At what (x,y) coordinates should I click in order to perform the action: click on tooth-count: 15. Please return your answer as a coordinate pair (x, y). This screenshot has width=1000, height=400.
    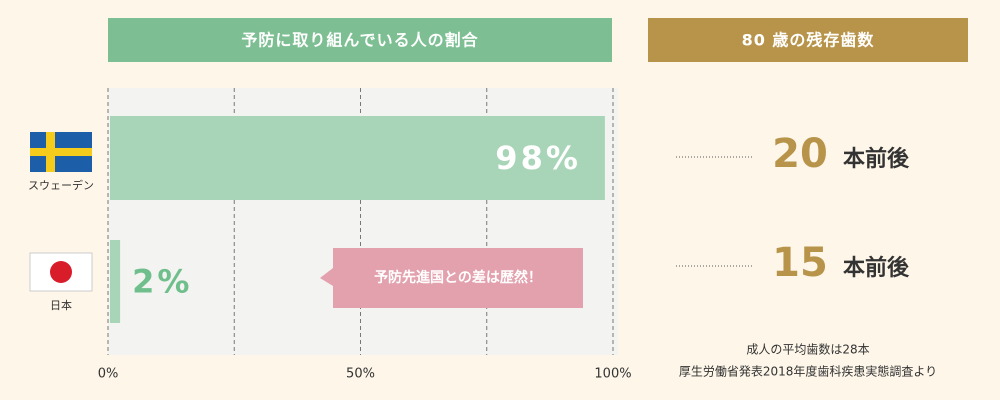
    Looking at the image, I should click on (800, 263).